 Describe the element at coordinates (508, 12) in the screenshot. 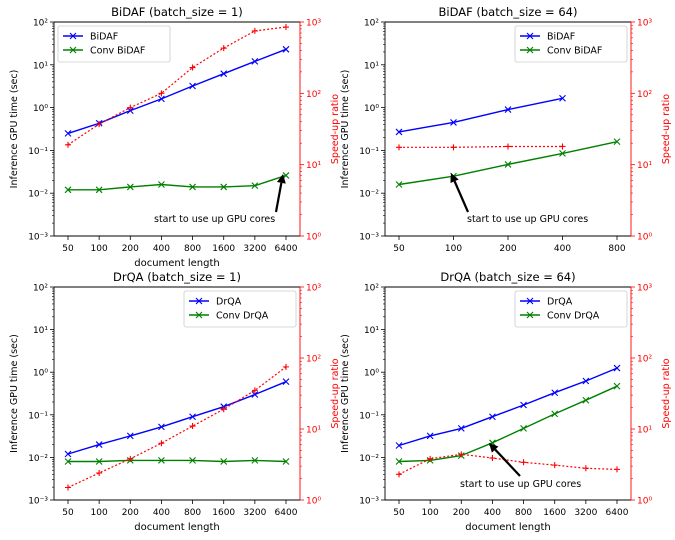

I see `chart-title: BiDAF (batch_size = 64)` at that location.